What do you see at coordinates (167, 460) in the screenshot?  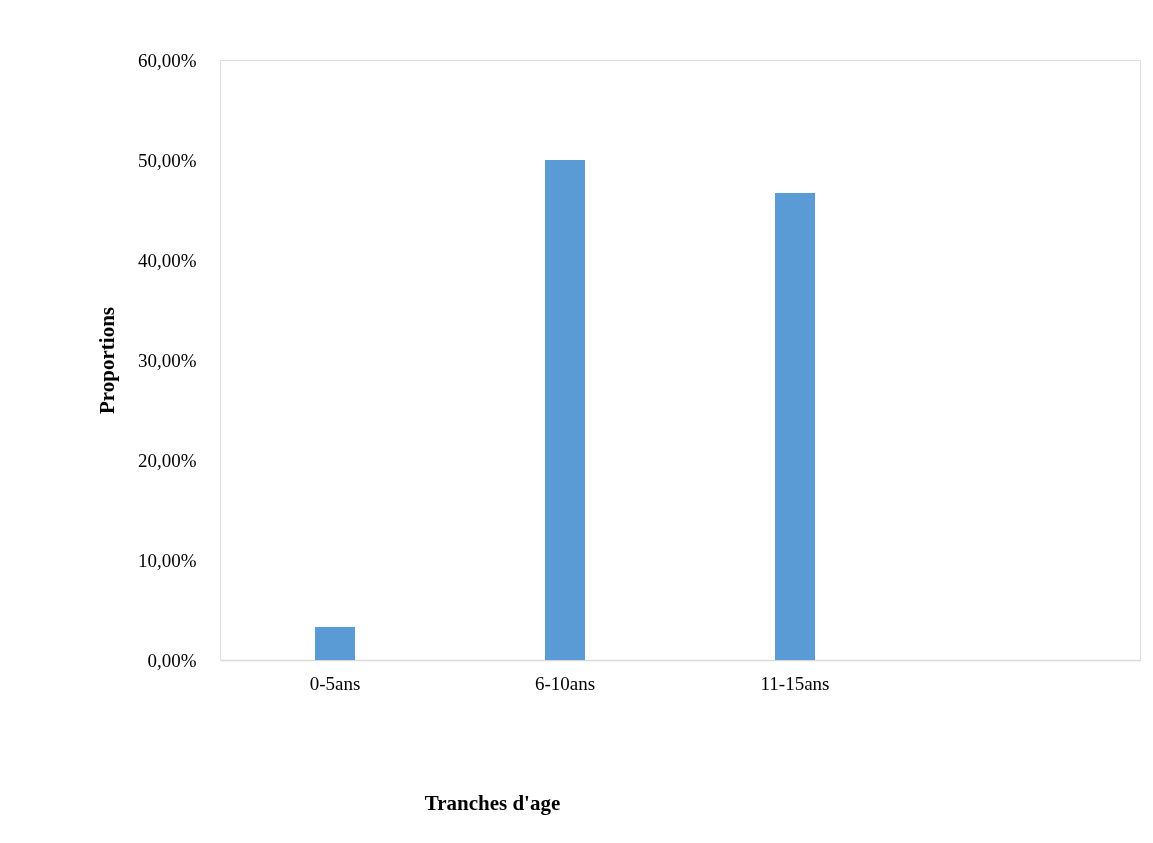 I see `y-tick-label: 20,00%` at bounding box center [167, 460].